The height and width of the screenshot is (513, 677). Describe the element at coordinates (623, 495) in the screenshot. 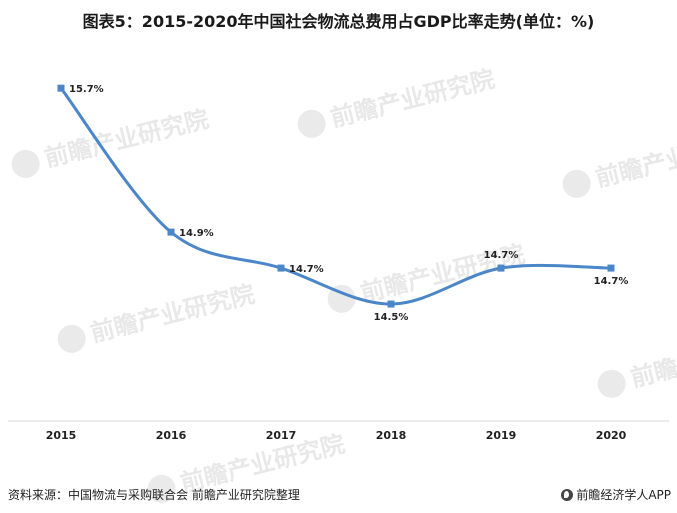

I see `brand-name: 前瞻经济学人APP` at that location.